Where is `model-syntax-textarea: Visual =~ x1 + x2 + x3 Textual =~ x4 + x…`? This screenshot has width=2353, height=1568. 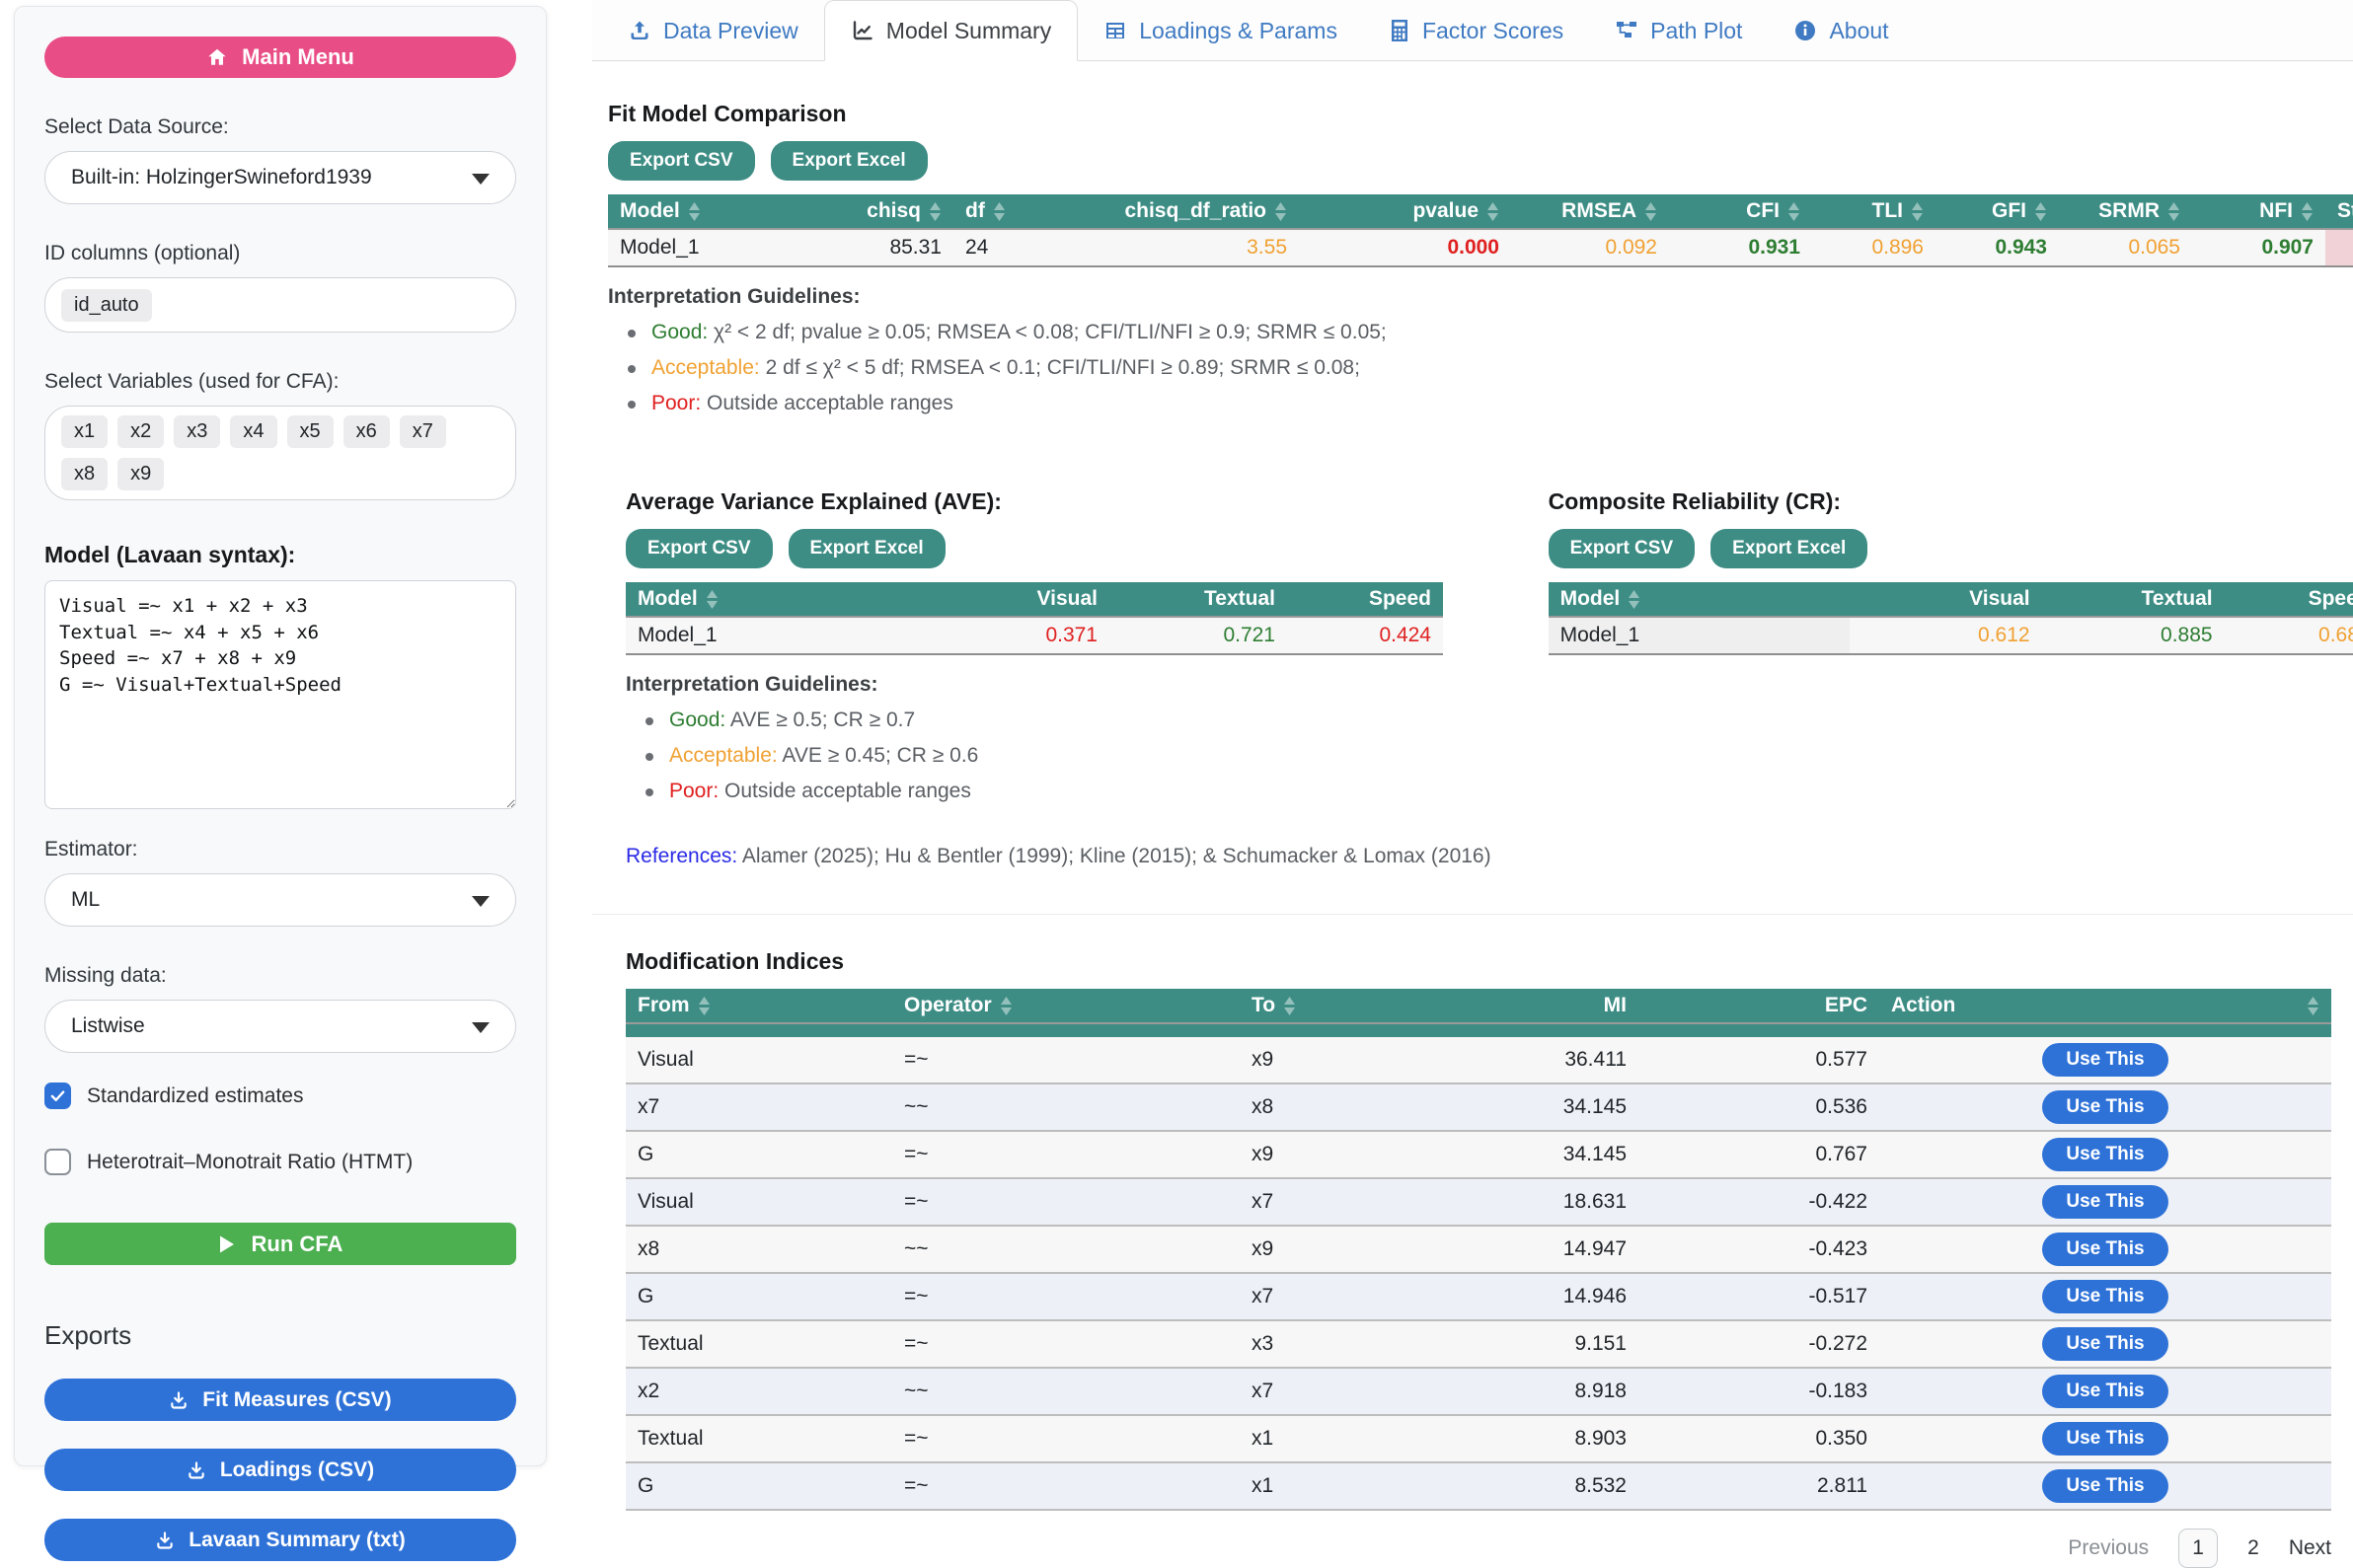 model-syntax-textarea: Visual =~ x1 + x2 + x3 Textual =~ x4 + x… is located at coordinates (280, 694).